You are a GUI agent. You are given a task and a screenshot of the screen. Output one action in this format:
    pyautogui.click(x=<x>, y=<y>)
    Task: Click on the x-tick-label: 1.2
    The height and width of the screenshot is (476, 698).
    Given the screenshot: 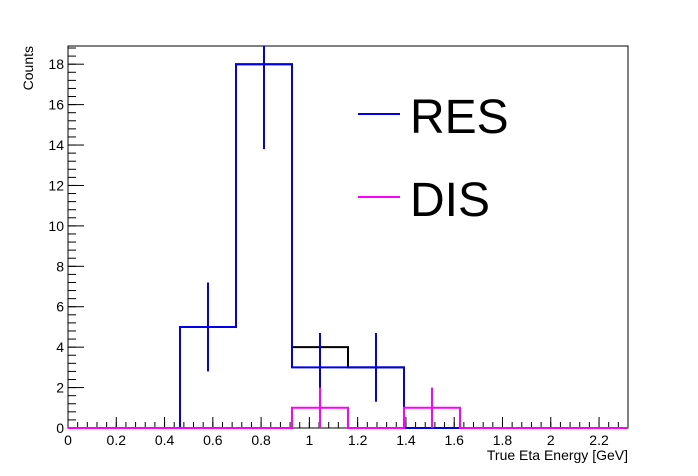 What is the action you would take?
    pyautogui.click(x=358, y=440)
    